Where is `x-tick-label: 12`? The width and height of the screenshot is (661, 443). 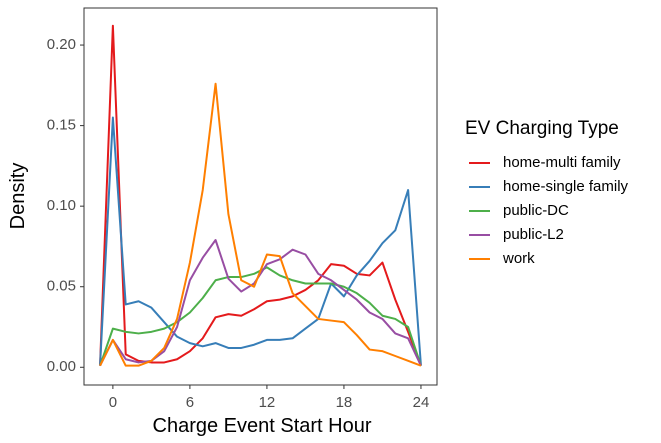 x-tick-label: 12 is located at coordinates (267, 402).